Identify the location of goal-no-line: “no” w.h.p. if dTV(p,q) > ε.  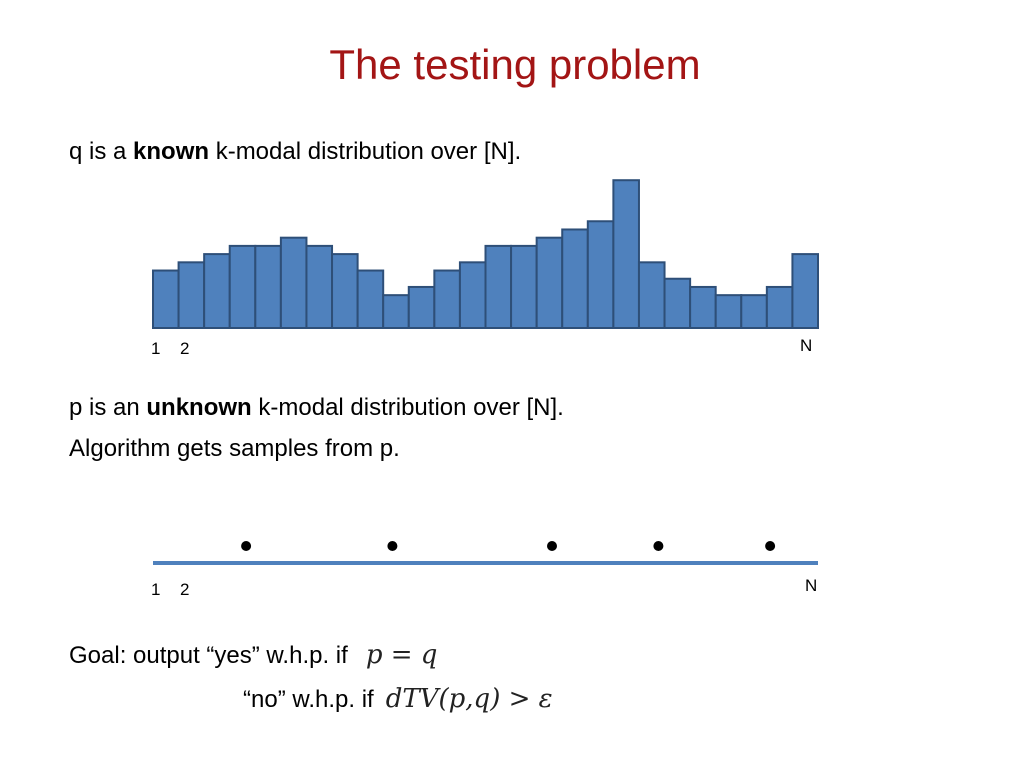
(398, 699).